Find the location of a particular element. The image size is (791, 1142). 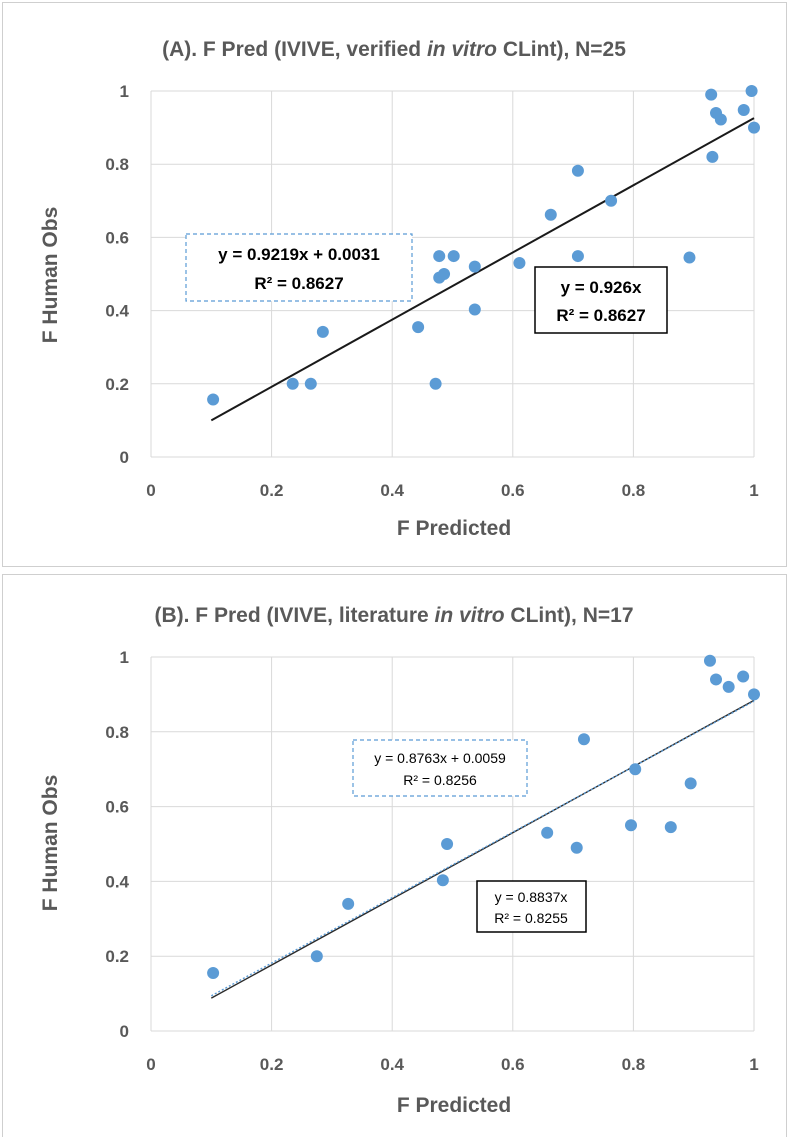

chart-b-equation-solid-line2: R² = 0.8255 is located at coordinates (531, 918).